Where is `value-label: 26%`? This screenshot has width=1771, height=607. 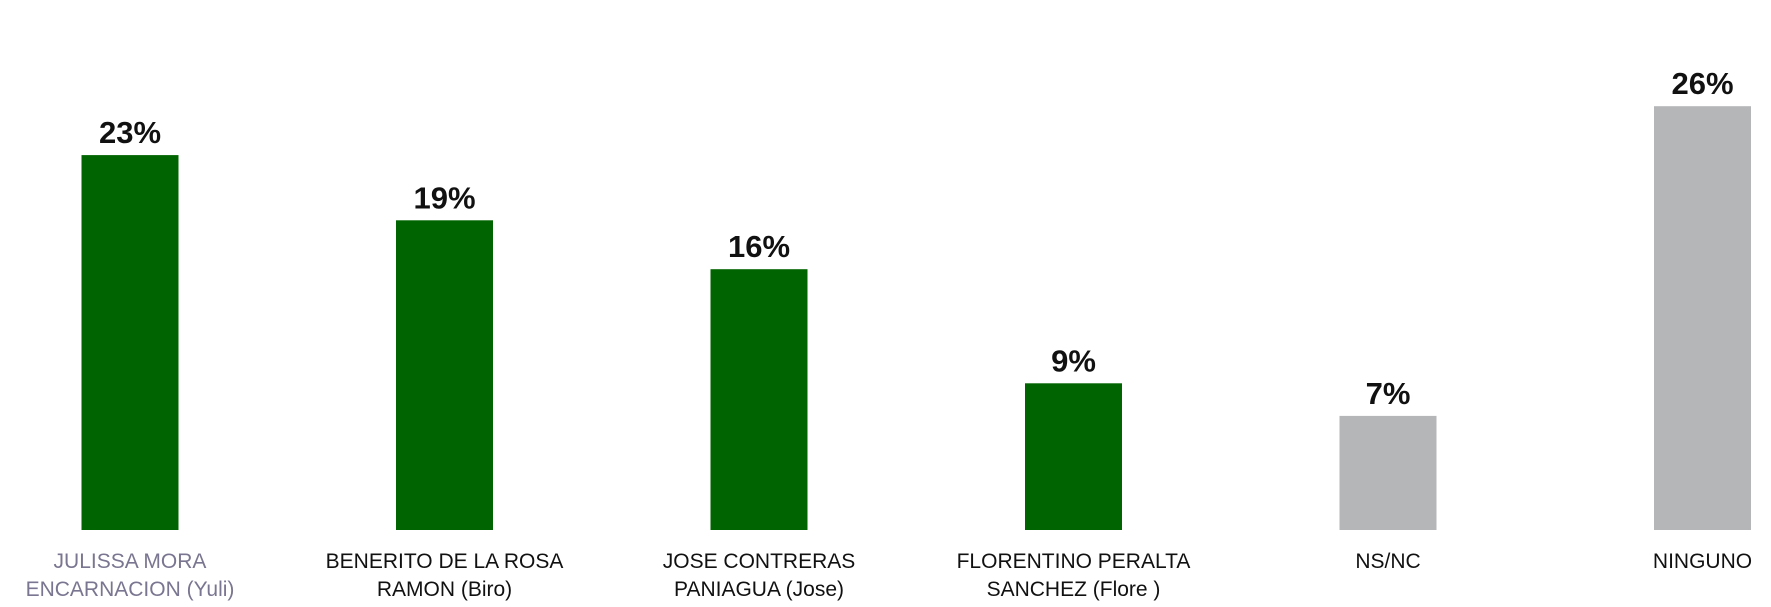 value-label: 26% is located at coordinates (1702, 83).